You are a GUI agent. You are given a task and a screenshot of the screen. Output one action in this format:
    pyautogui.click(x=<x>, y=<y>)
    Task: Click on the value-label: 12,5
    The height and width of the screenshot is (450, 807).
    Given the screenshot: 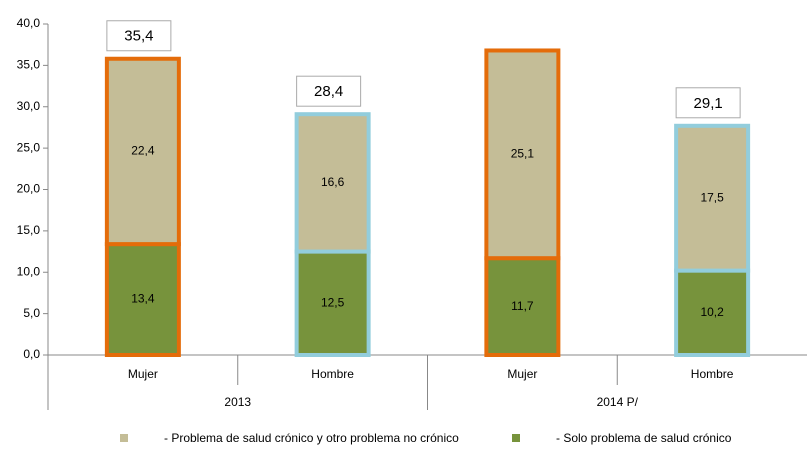 What is the action you would take?
    pyautogui.click(x=333, y=302)
    